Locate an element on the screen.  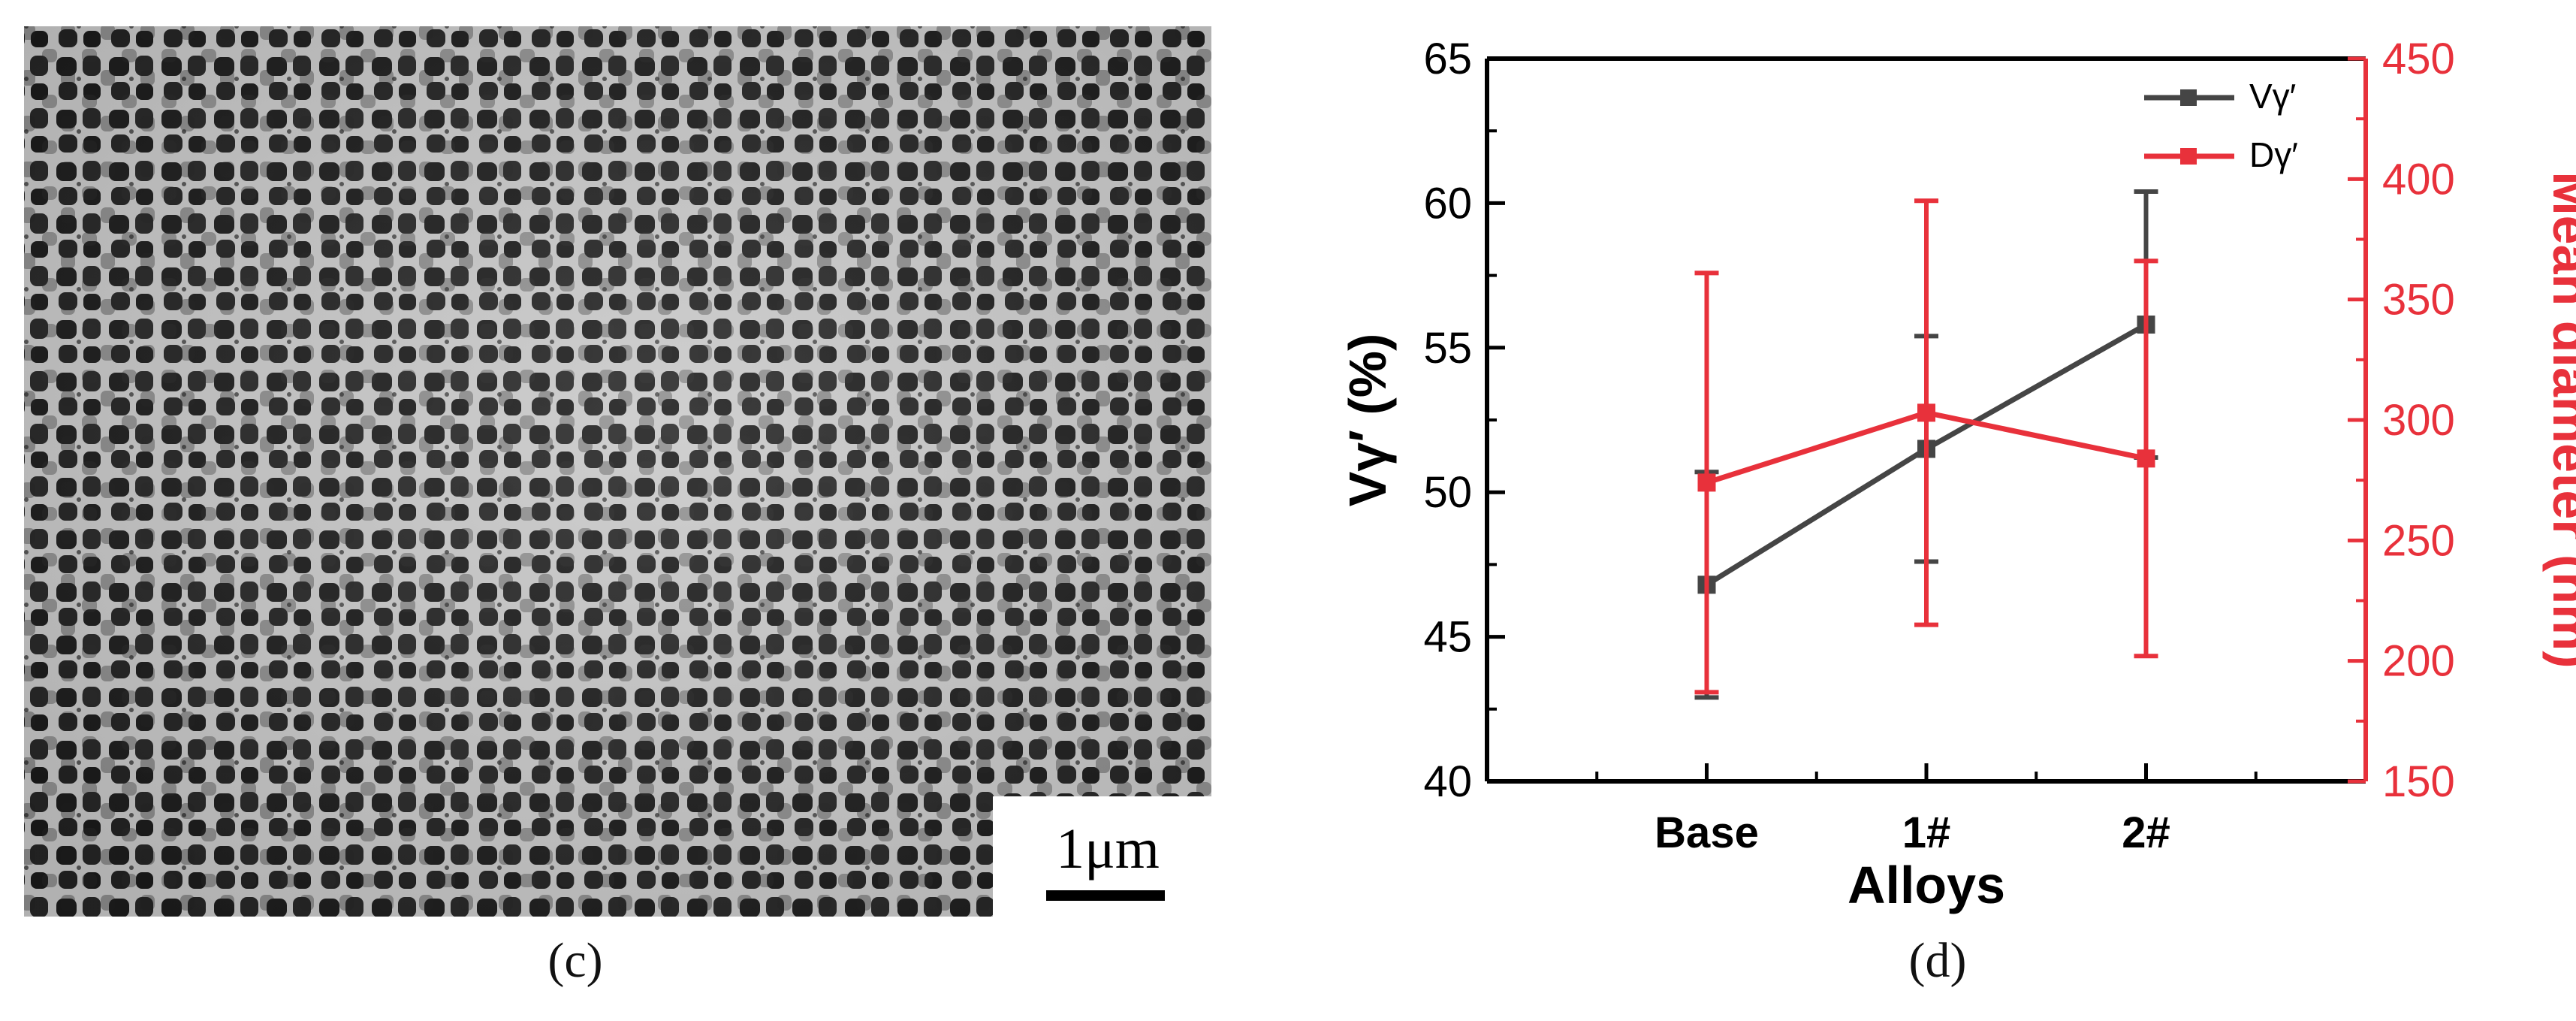
right-tick-label: 350 is located at coordinates (2418, 300).